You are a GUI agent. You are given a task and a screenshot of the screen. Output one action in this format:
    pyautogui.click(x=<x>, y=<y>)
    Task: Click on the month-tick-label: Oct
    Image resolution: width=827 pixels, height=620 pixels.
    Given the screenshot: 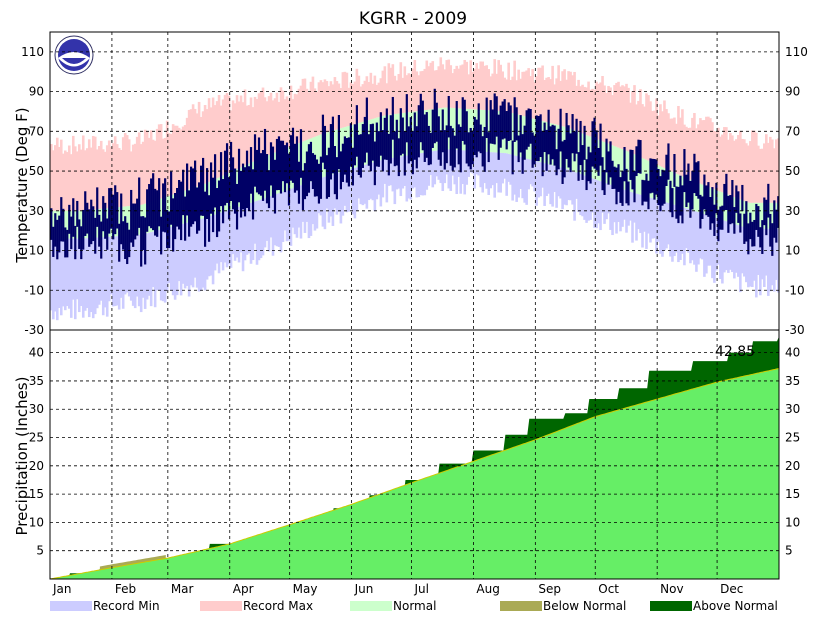 What is the action you would take?
    pyautogui.click(x=608, y=589)
    